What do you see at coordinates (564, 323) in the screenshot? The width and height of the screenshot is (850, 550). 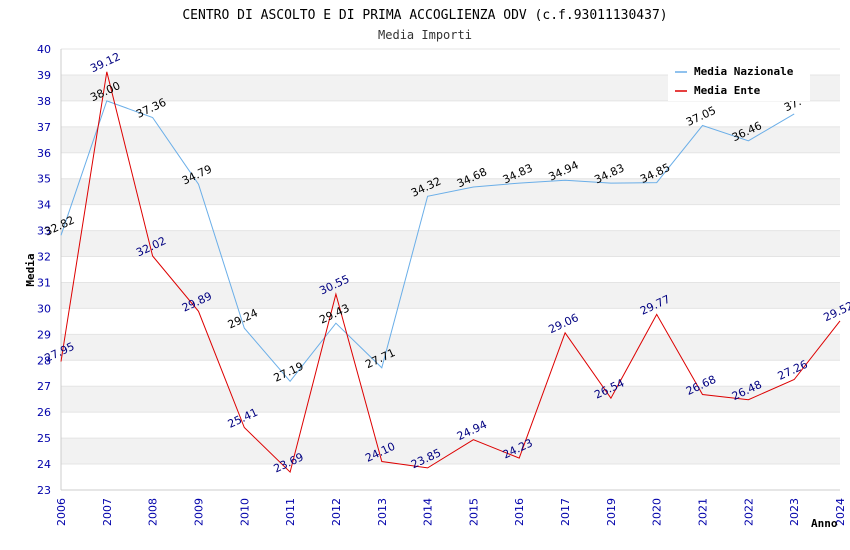 I see `data-label-ente: 29.06` at bounding box center [564, 323].